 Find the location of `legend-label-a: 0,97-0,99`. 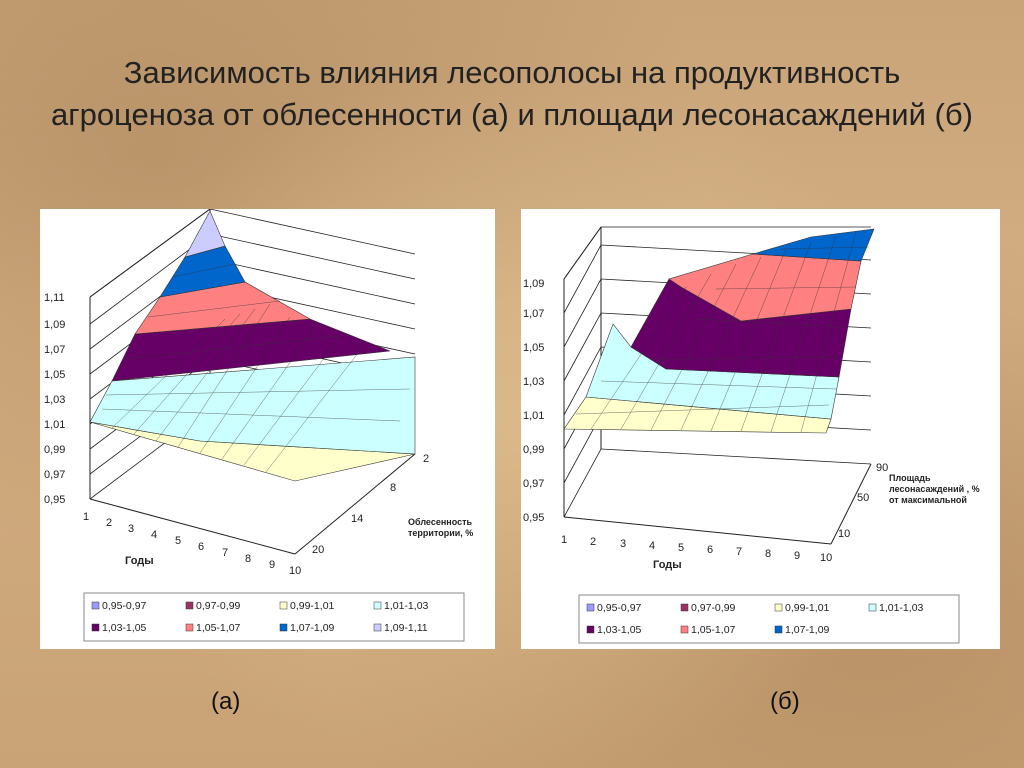

legend-label-a: 0,97-0,99 is located at coordinates (218, 606).